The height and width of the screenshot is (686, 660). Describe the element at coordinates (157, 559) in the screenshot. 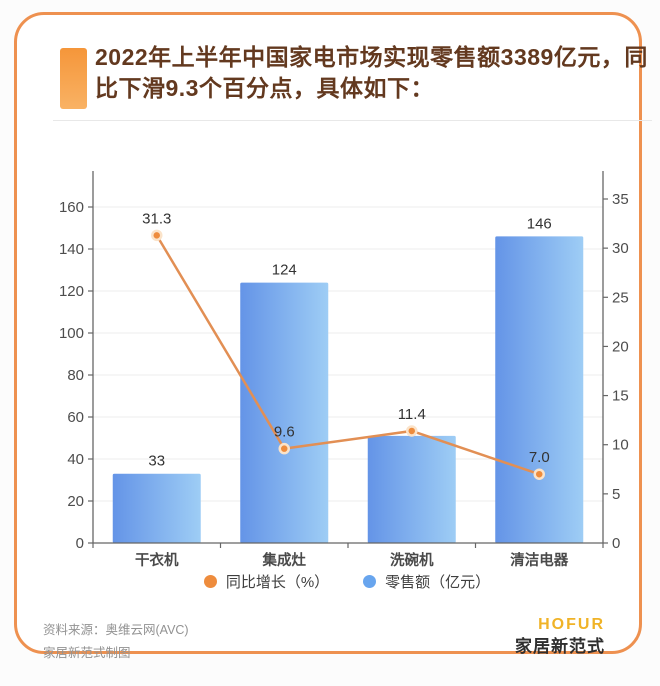

I see `category-label: 干衣机` at that location.